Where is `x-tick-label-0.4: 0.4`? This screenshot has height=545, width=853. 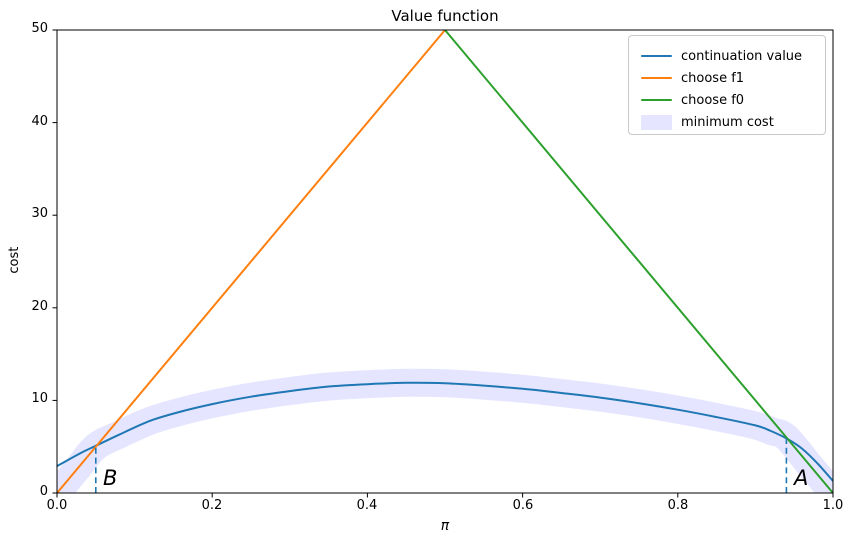
x-tick-label-0.4: 0.4 is located at coordinates (367, 505).